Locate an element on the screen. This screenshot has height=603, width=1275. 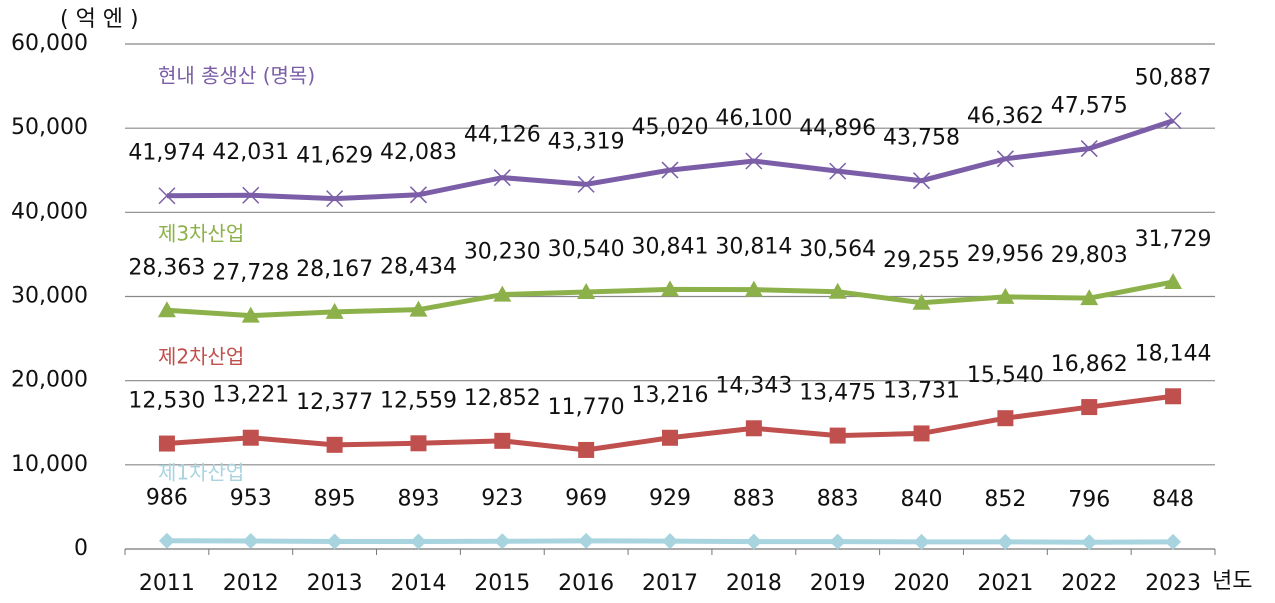
data-label: 923 is located at coordinates (502, 498).